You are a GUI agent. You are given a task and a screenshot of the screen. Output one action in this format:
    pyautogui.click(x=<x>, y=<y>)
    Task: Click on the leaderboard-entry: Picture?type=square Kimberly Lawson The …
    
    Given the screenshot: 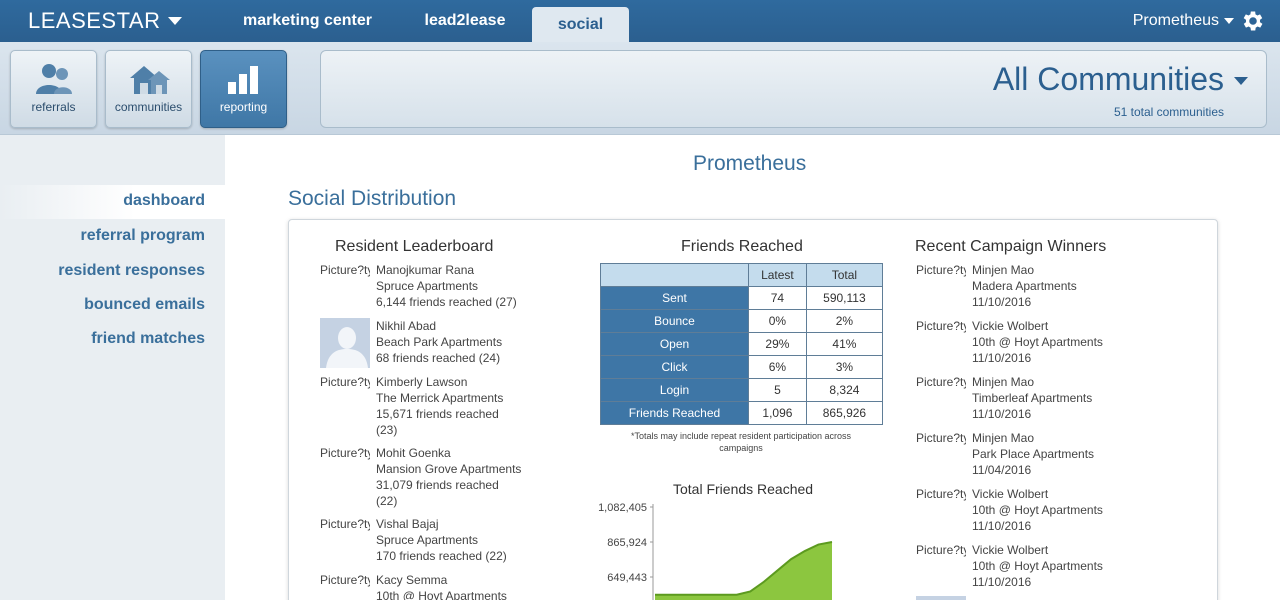 What is the action you would take?
    pyautogui.click(x=435, y=407)
    